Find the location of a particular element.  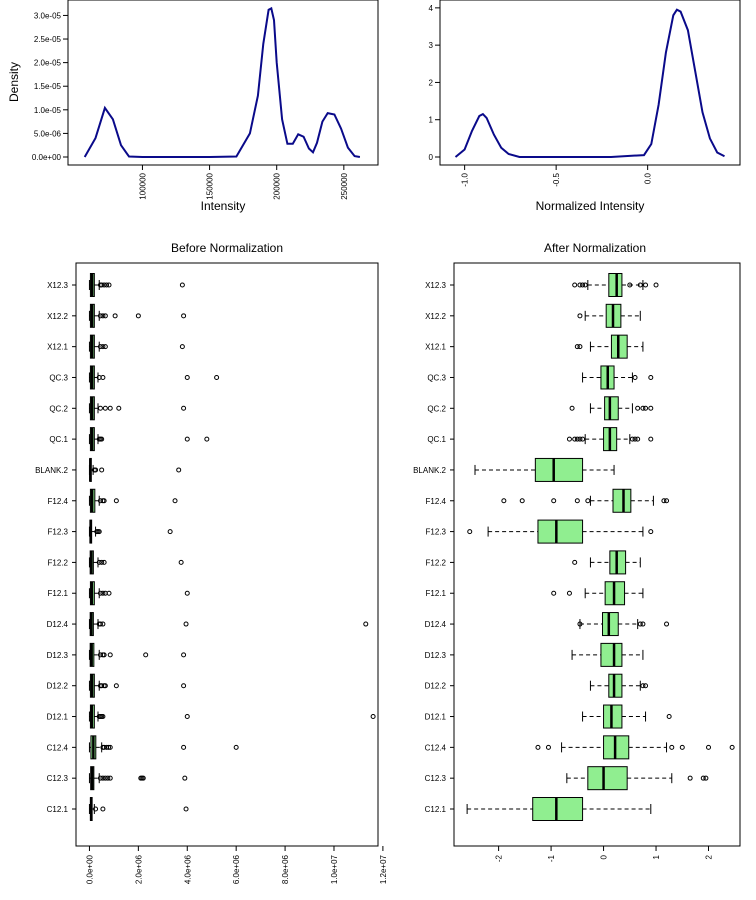

box-before-xtick-label: 8.0e+06 is located at coordinates (285, 869).